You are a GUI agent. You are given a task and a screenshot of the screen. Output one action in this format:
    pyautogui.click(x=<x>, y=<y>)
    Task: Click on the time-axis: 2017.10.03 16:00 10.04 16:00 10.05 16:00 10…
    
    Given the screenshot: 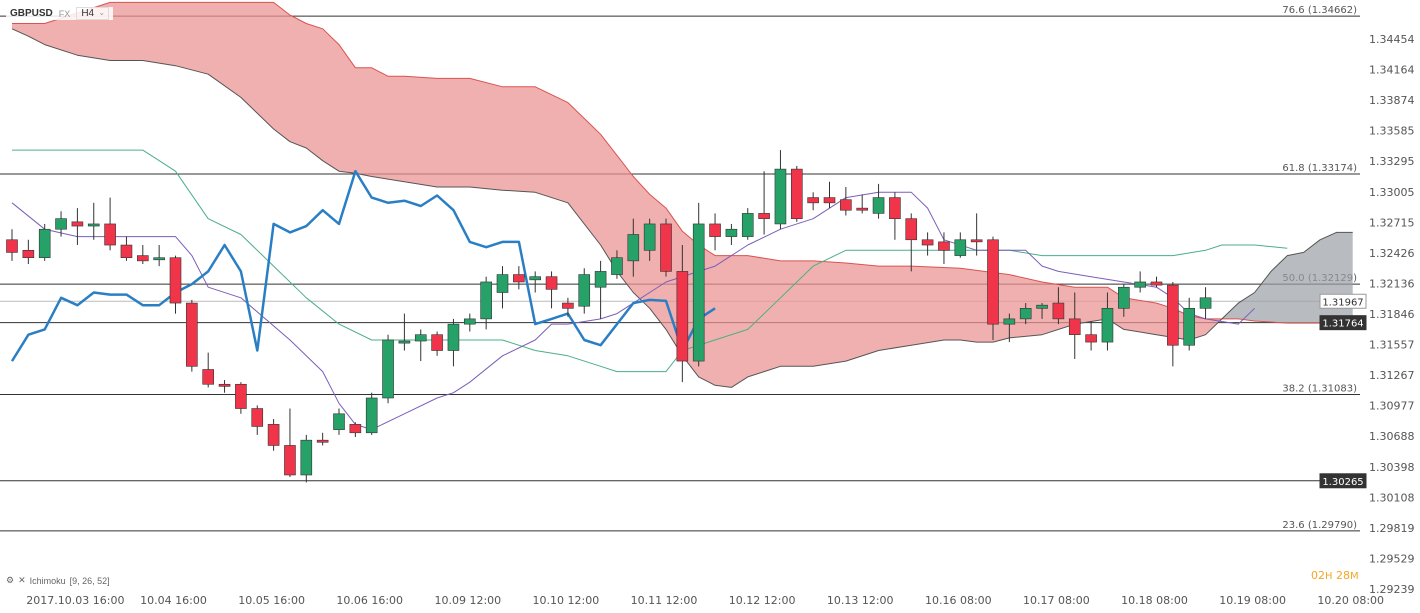 What is the action you would take?
    pyautogui.click(x=705, y=600)
    